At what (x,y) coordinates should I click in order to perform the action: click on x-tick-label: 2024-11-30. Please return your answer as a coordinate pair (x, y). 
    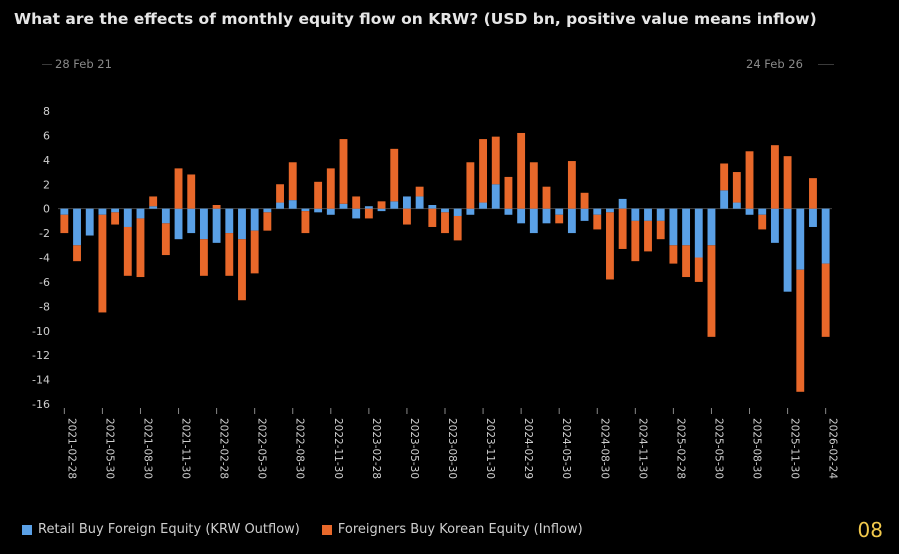
    Looking at the image, I should click on (642, 448).